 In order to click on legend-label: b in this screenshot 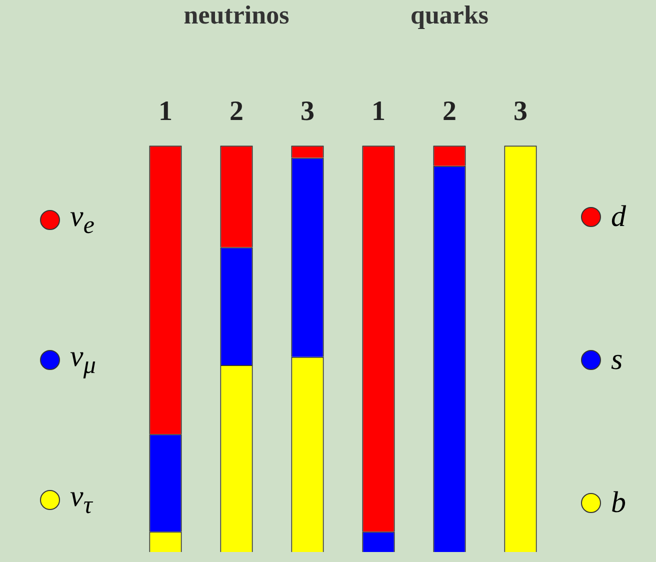, I will do `click(618, 503)`.